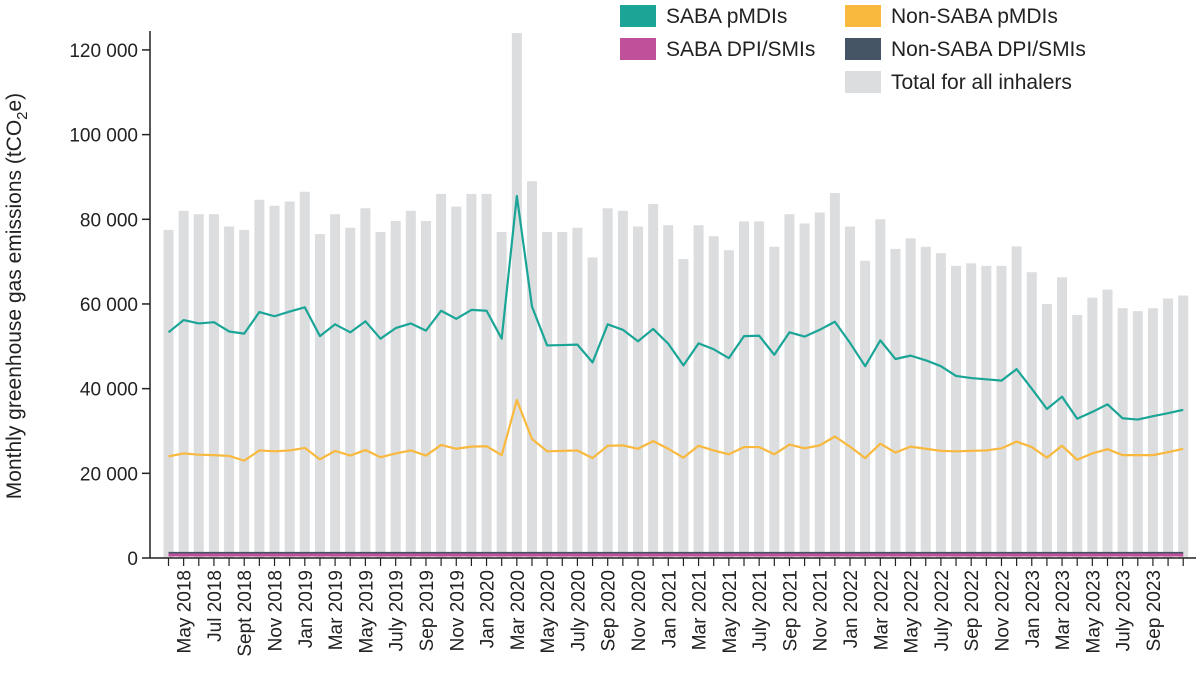 The width and height of the screenshot is (1200, 693). What do you see at coordinates (109, 220) in the screenshot?
I see `y-tick-label: 80 000` at bounding box center [109, 220].